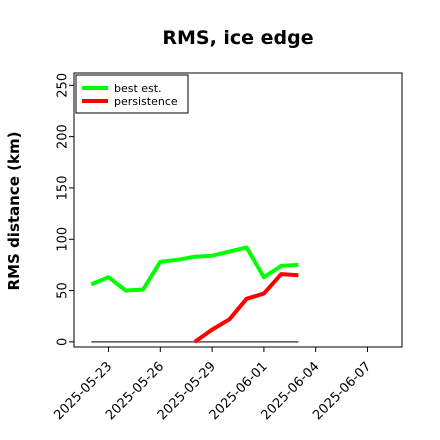  I want to click on y-tick-label: 250, so click(63, 85).